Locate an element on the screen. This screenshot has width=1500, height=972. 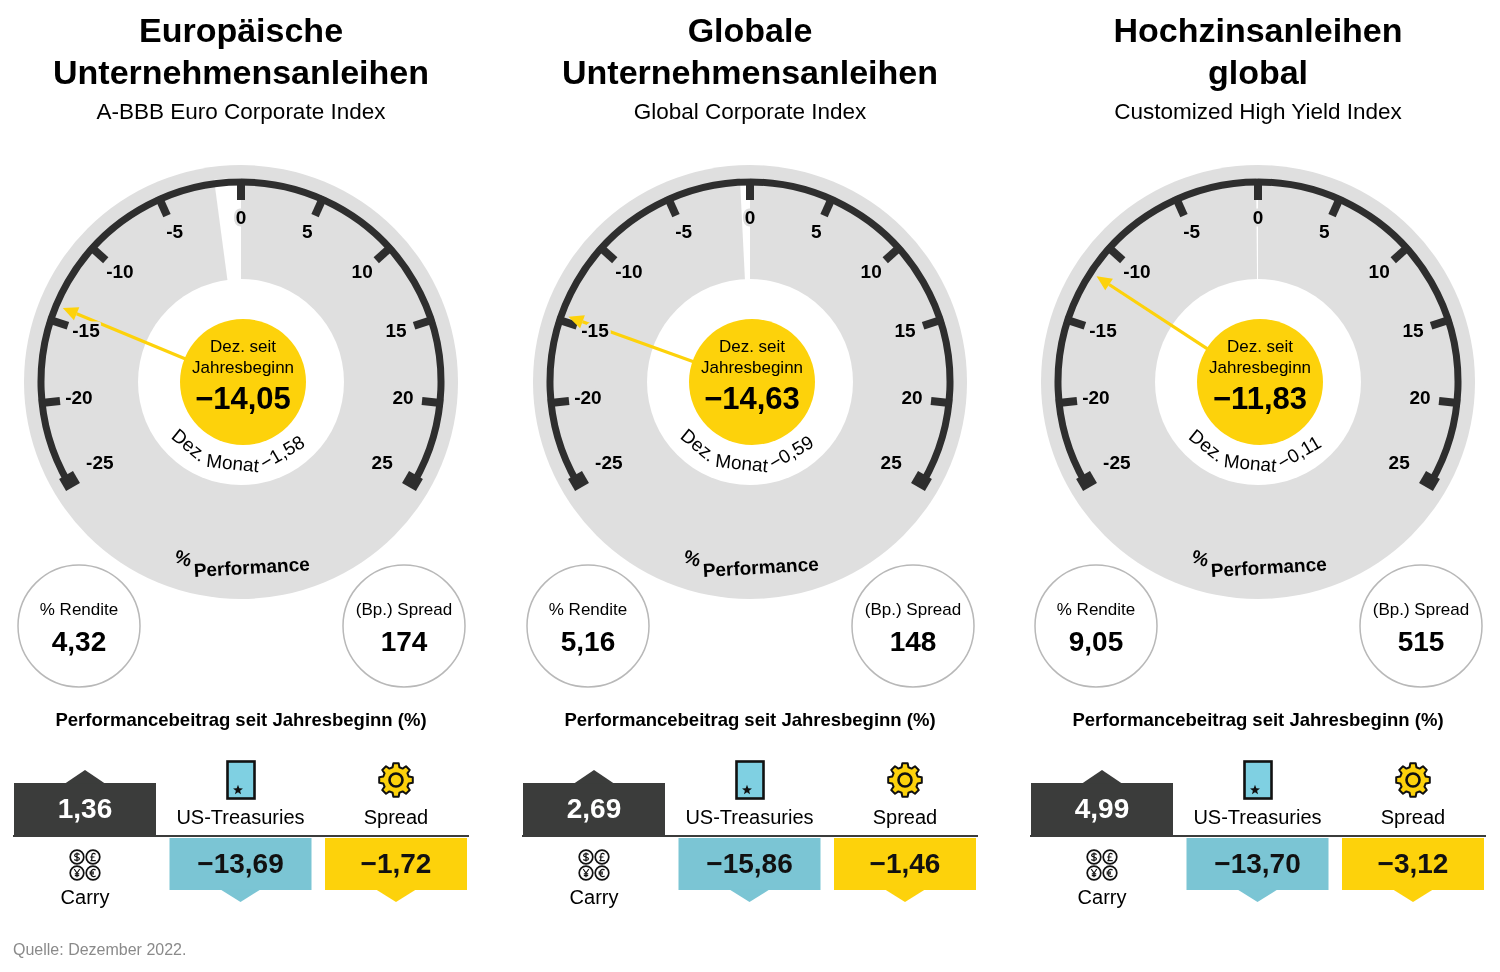
data-label: 515 is located at coordinates (1421, 641).